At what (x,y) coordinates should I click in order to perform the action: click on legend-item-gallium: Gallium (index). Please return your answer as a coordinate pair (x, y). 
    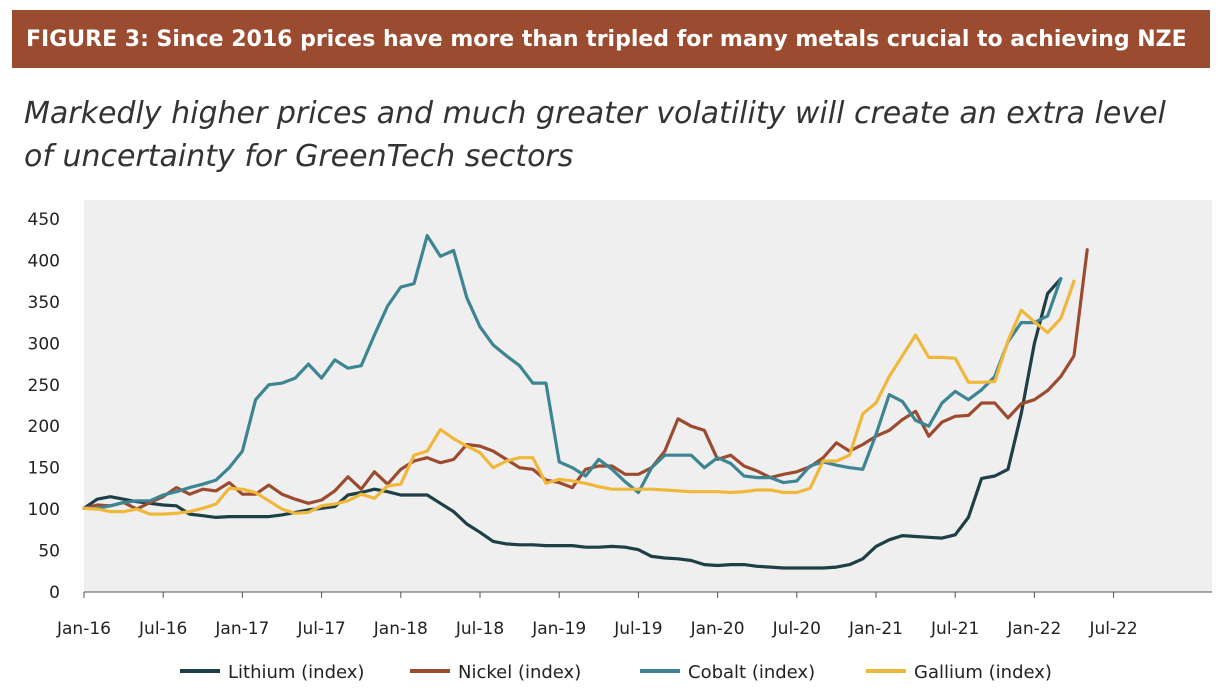
    Looking at the image, I should click on (959, 672).